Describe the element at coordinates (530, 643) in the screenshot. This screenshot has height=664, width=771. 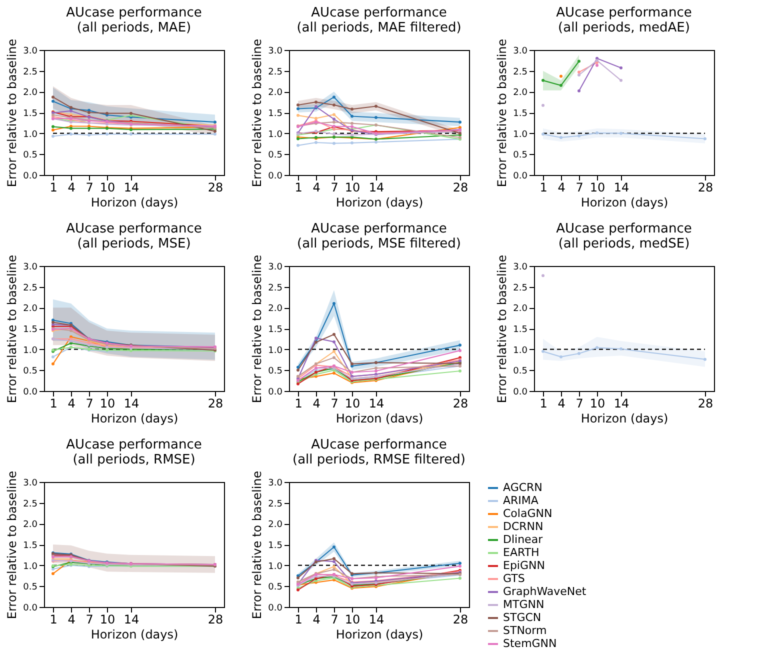
I see `legend-label: StemGNN` at that location.